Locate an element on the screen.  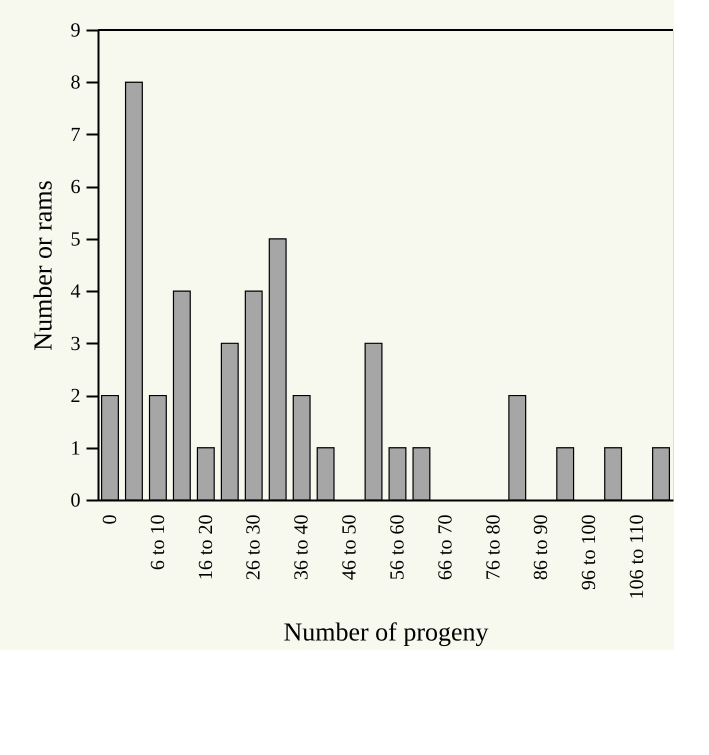
y-tick-label: 1 is located at coordinates (75, 448).